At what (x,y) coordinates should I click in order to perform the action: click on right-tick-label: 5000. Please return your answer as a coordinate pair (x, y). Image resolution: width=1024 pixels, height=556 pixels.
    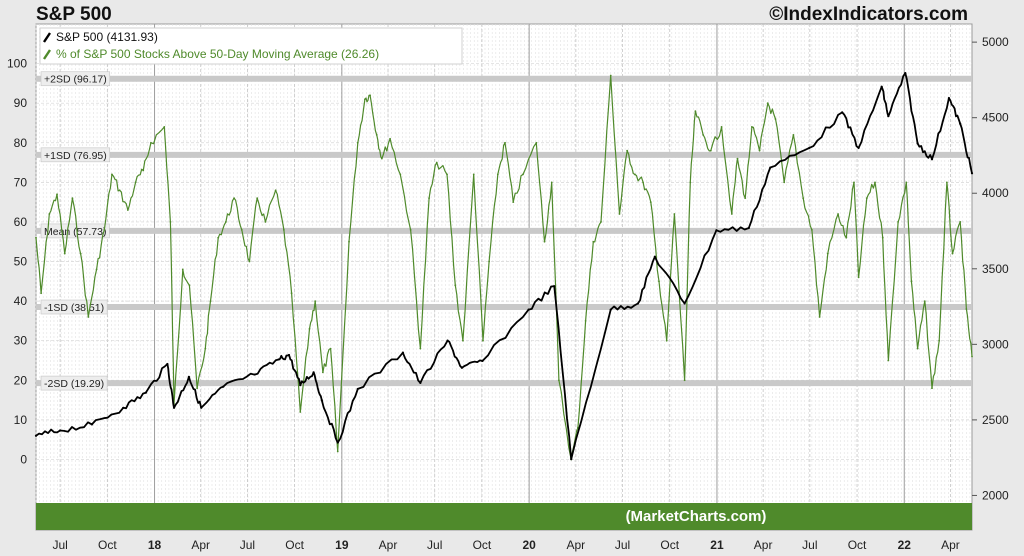
    Looking at the image, I should click on (995, 42).